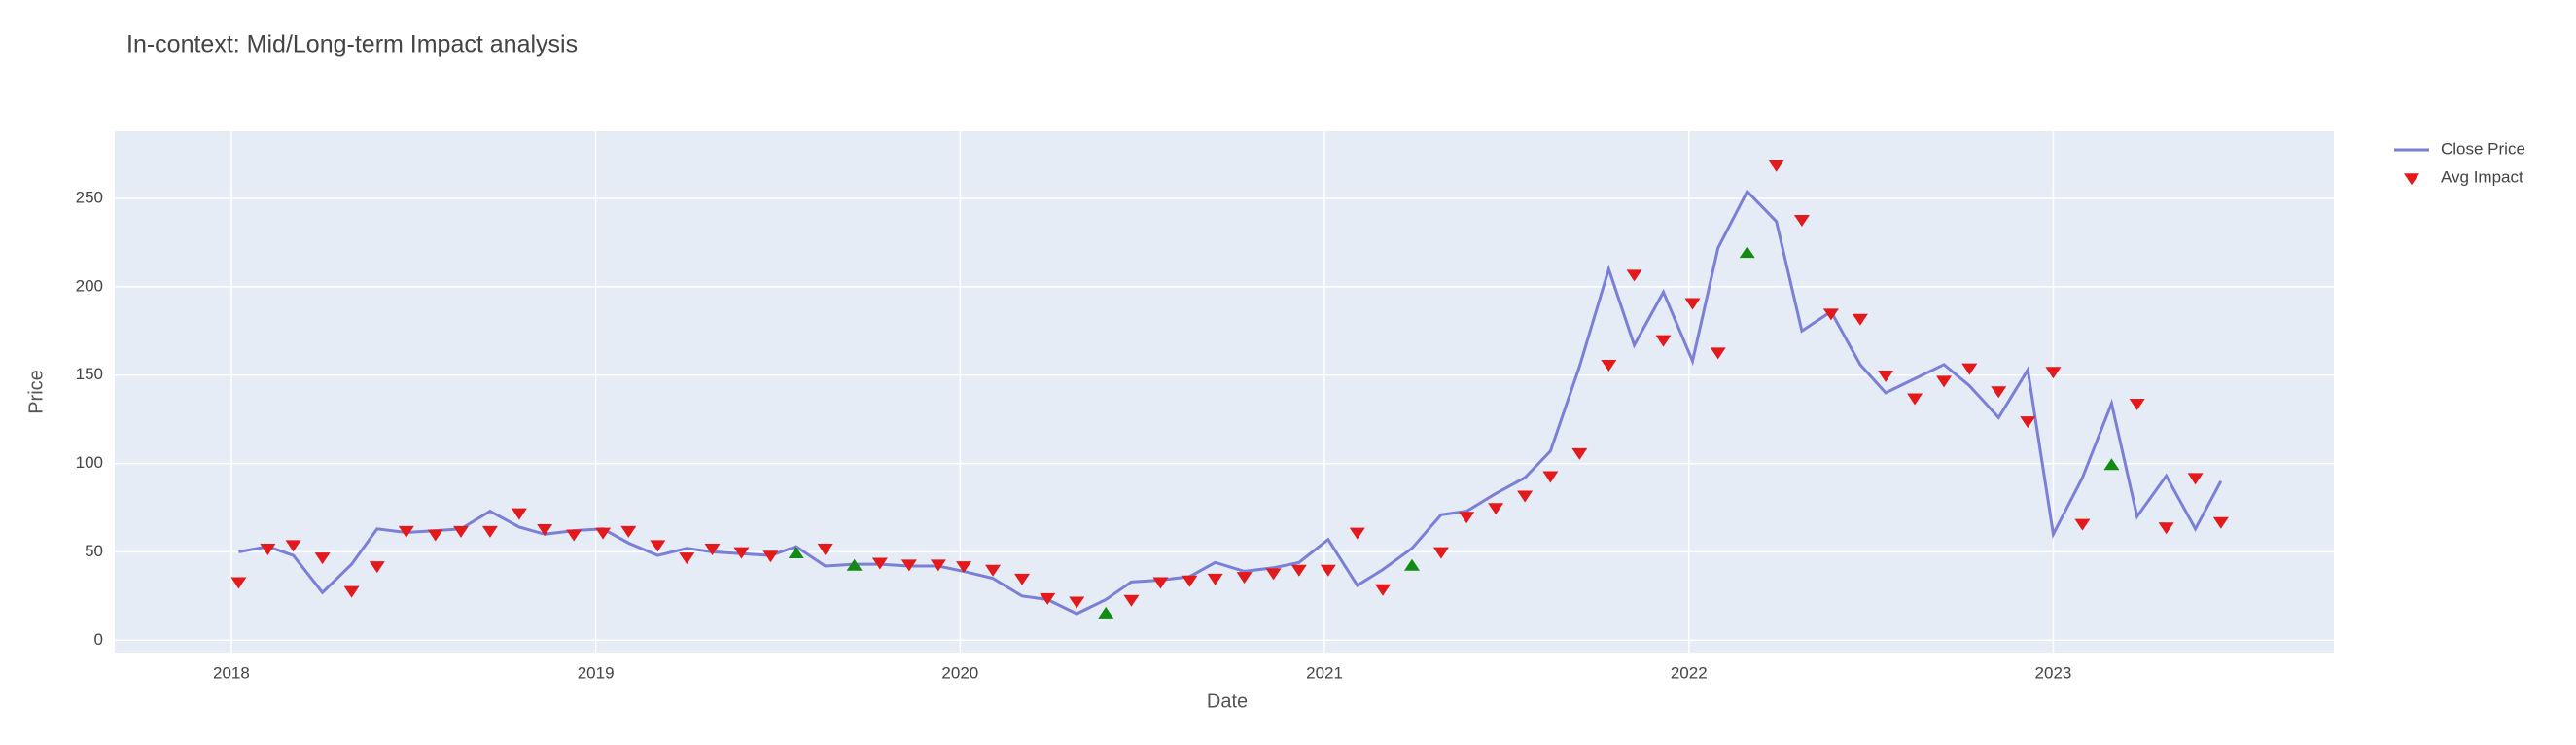  I want to click on y-axis-title: Price, so click(36, 392).